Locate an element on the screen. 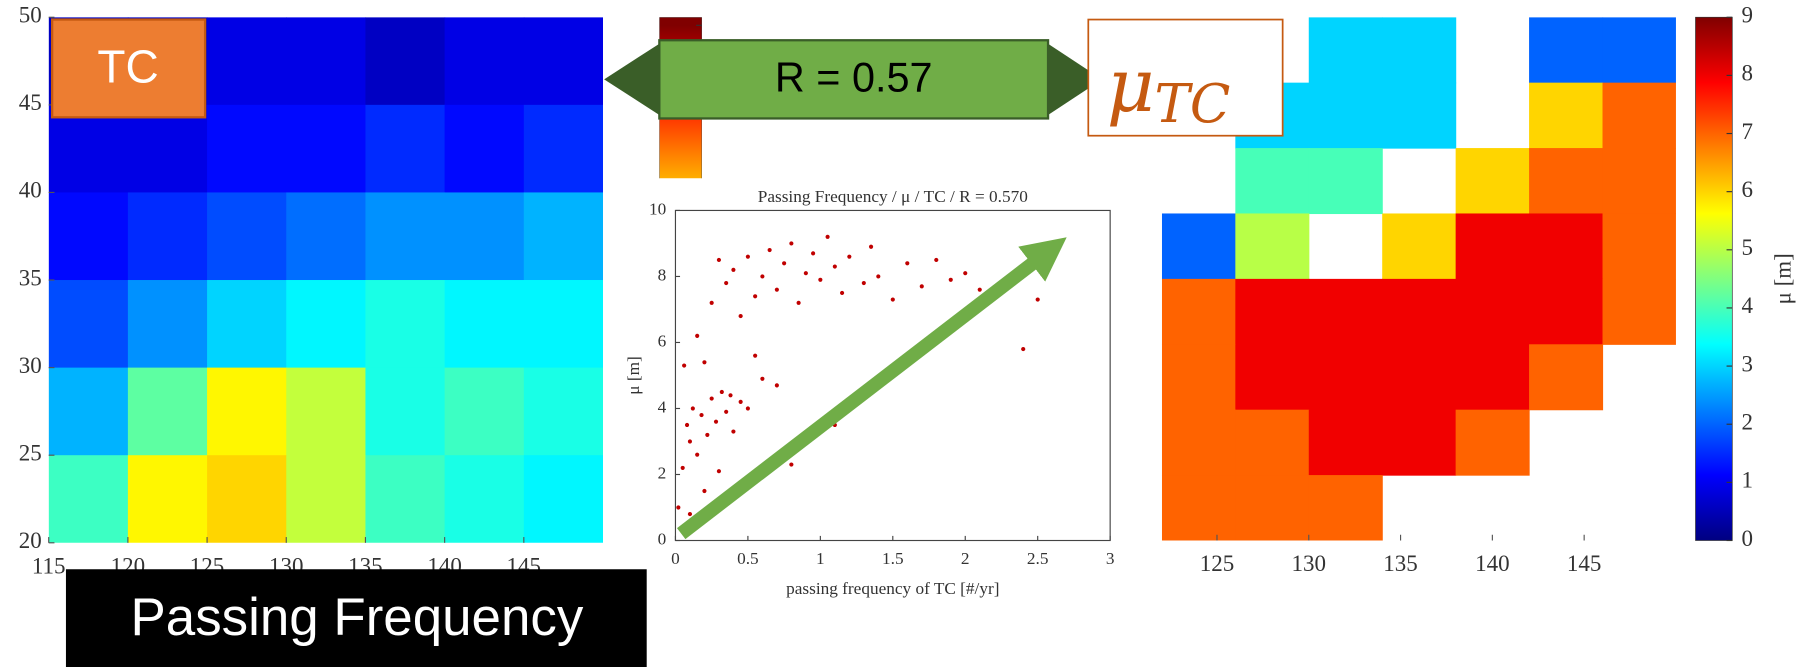  r-box is located at coordinates (854, 79).